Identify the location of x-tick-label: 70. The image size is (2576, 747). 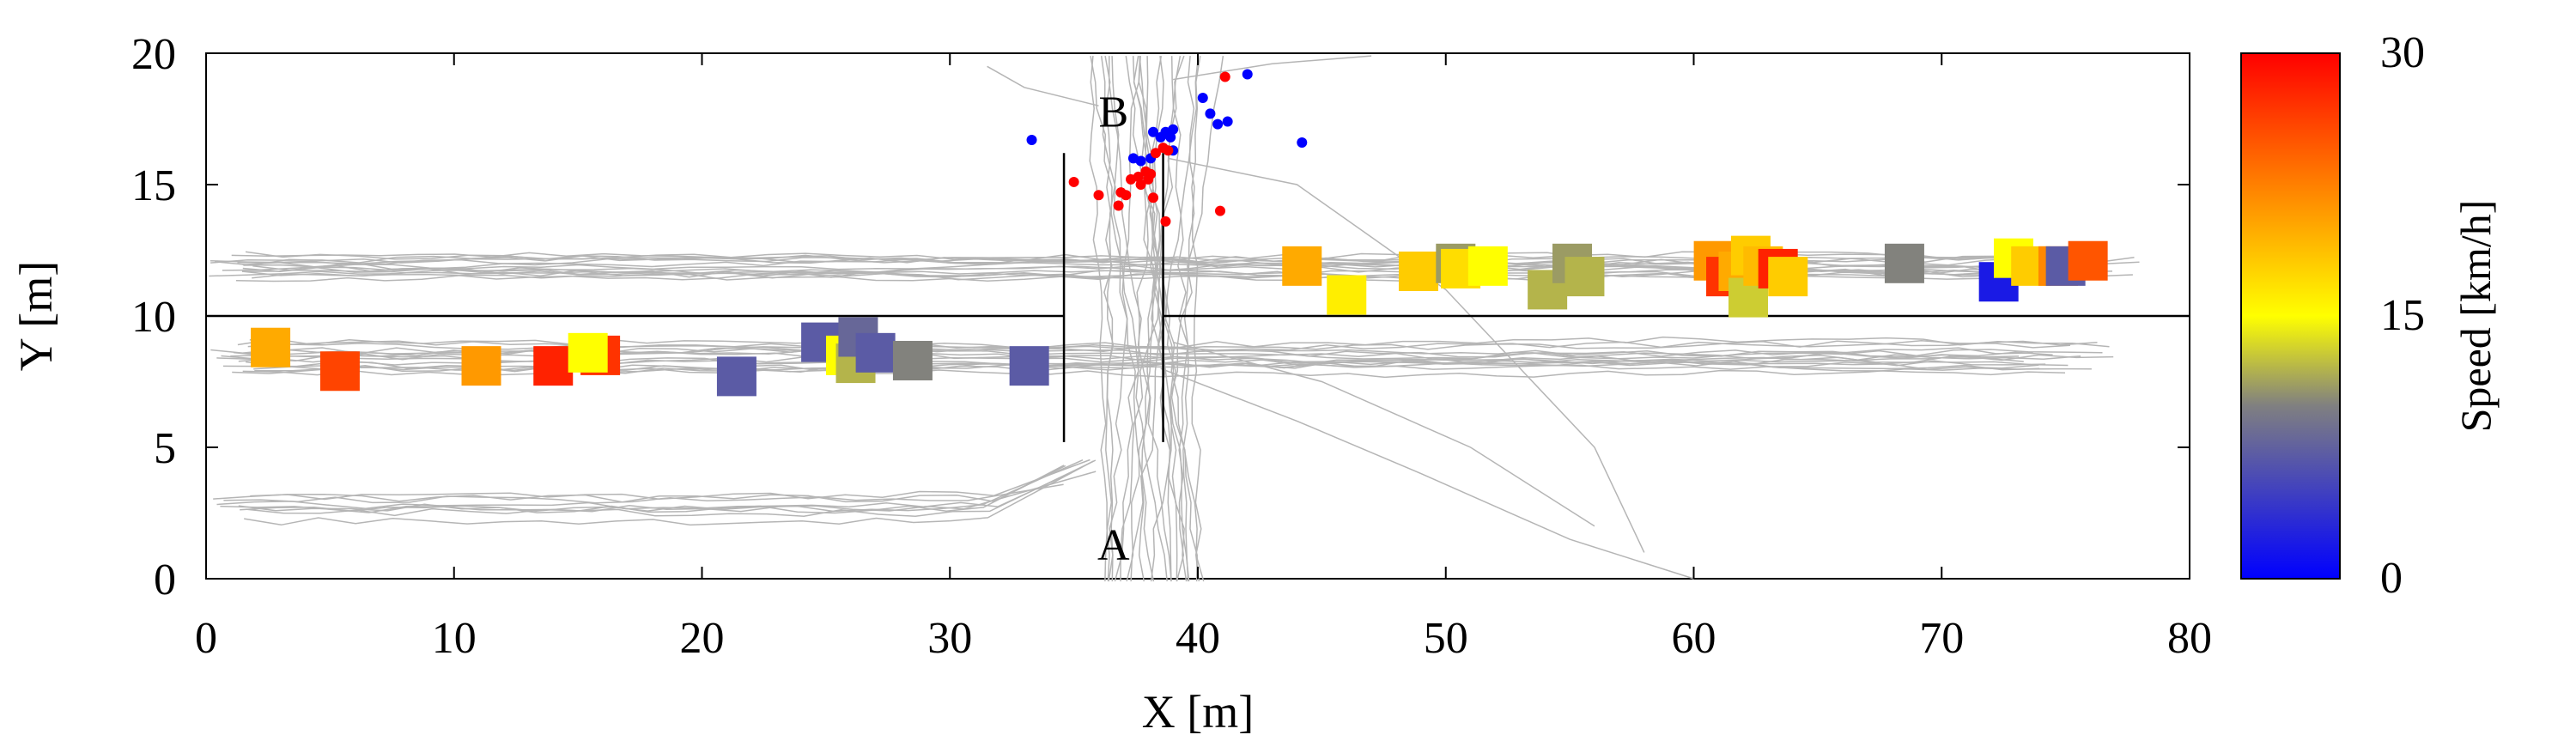
(1941, 639).